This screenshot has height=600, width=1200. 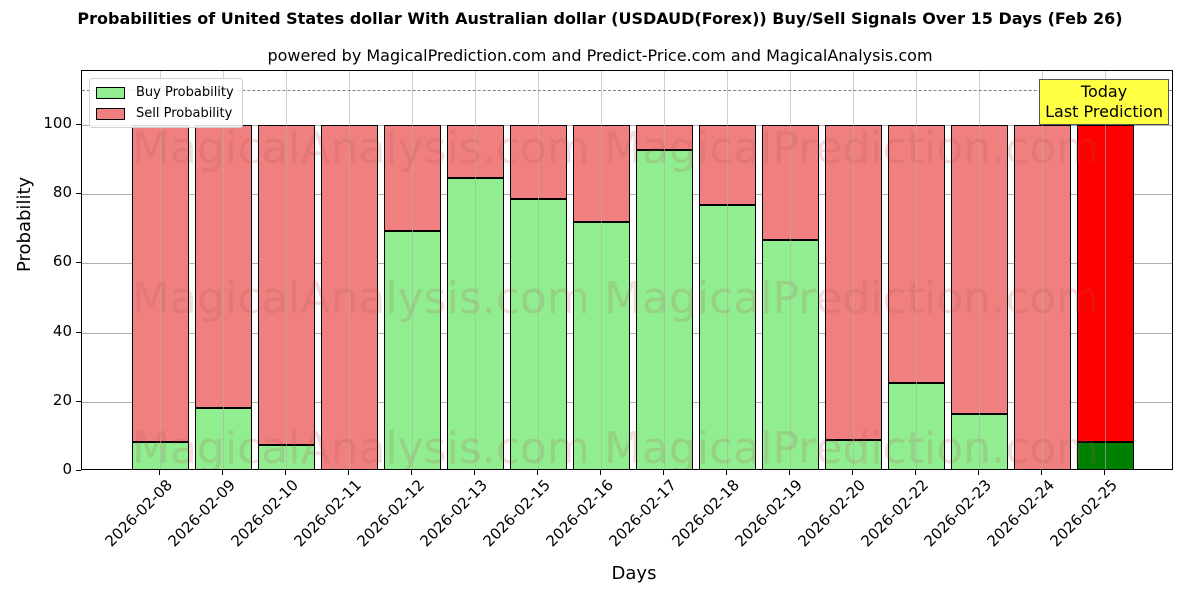 I want to click on x-tick-label: 2026-02-23, so click(x=957, y=513).